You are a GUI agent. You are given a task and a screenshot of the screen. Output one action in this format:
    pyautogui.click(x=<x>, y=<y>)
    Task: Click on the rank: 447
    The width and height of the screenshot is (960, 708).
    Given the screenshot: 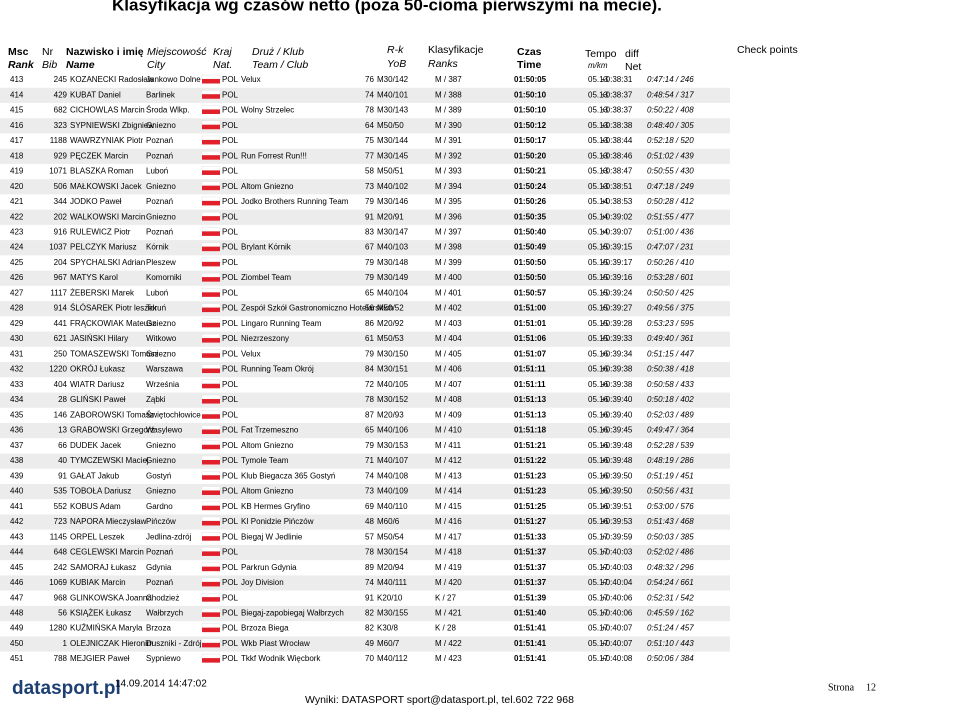 What is the action you would take?
    pyautogui.click(x=17, y=597)
    